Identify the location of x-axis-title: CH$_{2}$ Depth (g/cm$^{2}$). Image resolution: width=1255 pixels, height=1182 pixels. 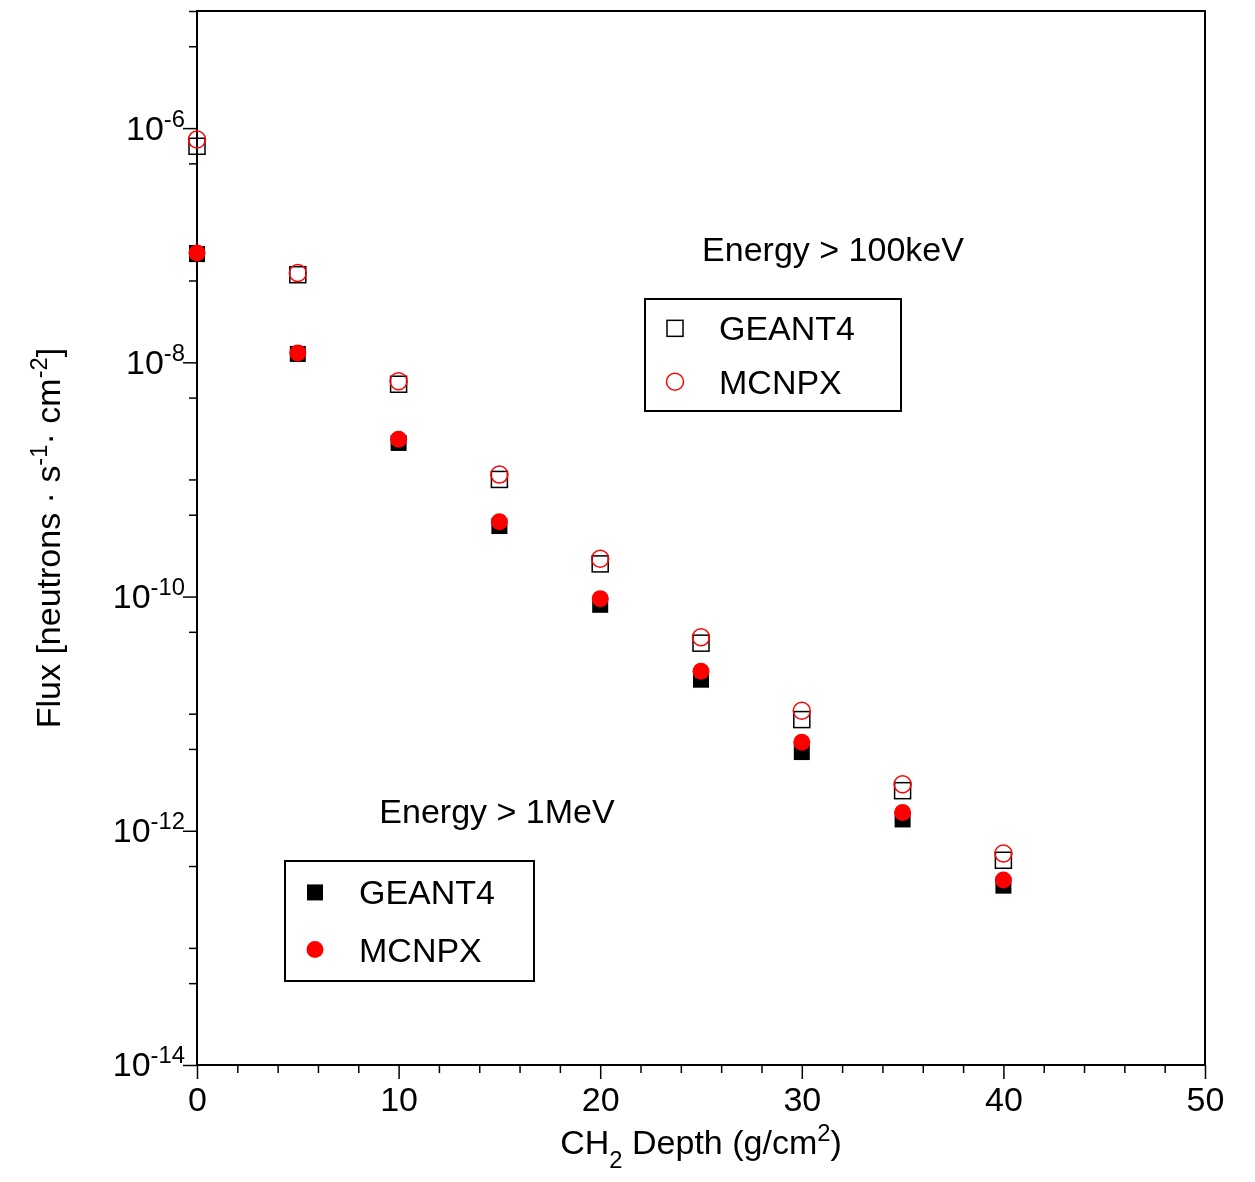
(701, 1145).